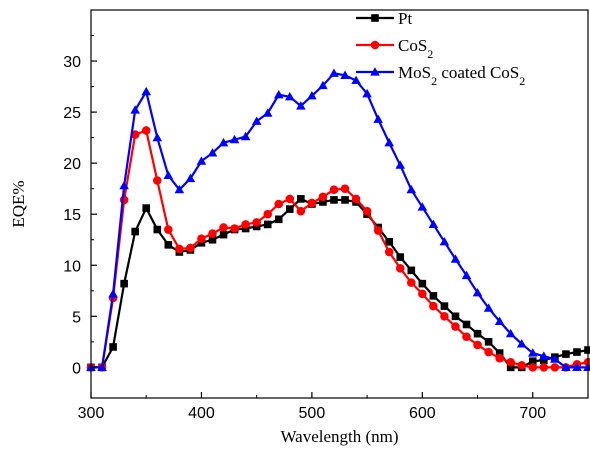 This screenshot has height=451, width=590. What do you see at coordinates (415, 48) in the screenshot?
I see `legend-label: CoS2` at bounding box center [415, 48].